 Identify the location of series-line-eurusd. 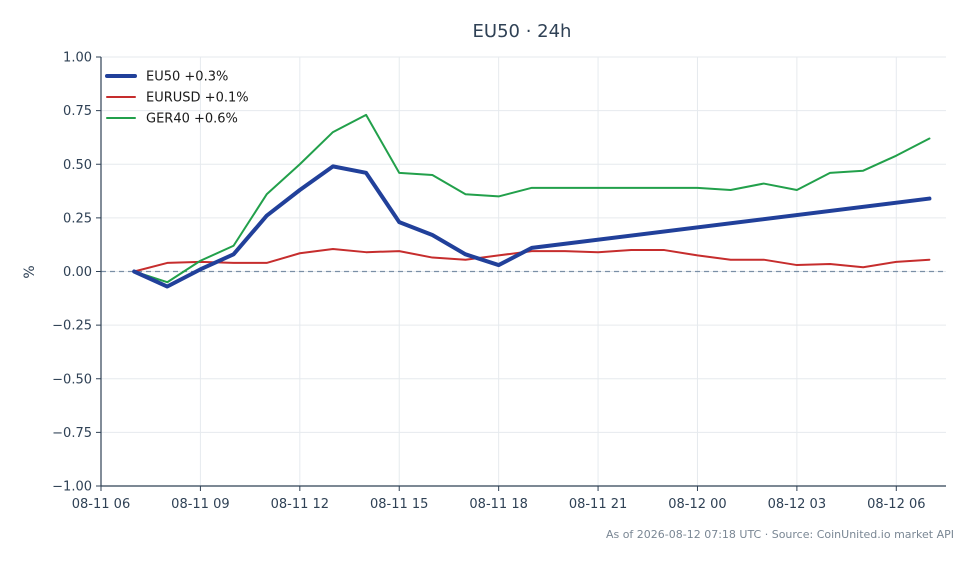
(532, 260).